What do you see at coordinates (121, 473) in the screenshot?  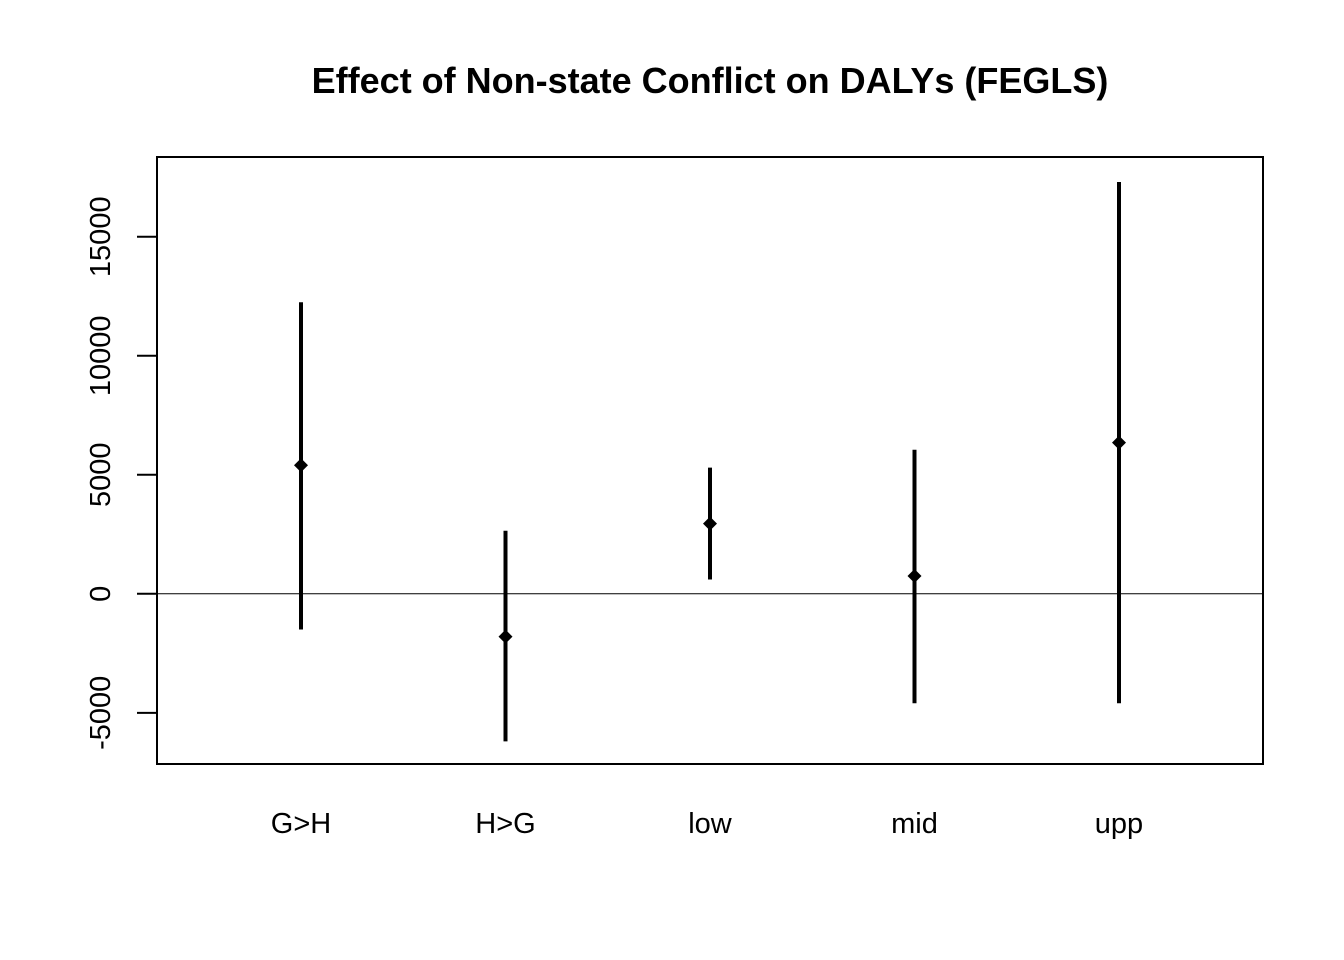 I see `y-axis: -5000 0 5000 10000 15000` at bounding box center [121, 473].